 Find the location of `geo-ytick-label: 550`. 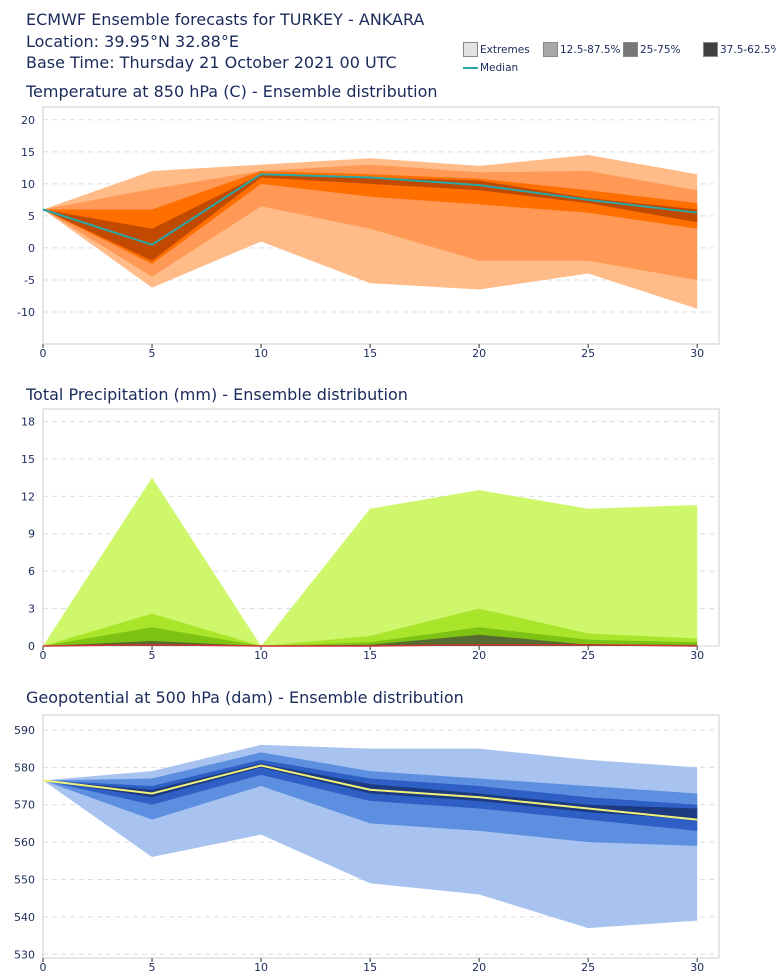

geo-ytick-label: 550 is located at coordinates (24, 879).